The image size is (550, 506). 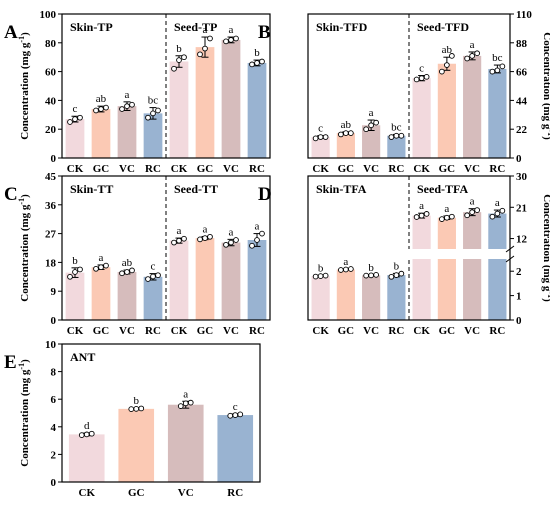 What do you see at coordinates (205, 279) in the screenshot?
I see `bar-seed-tt-gc` at bounding box center [205, 279].